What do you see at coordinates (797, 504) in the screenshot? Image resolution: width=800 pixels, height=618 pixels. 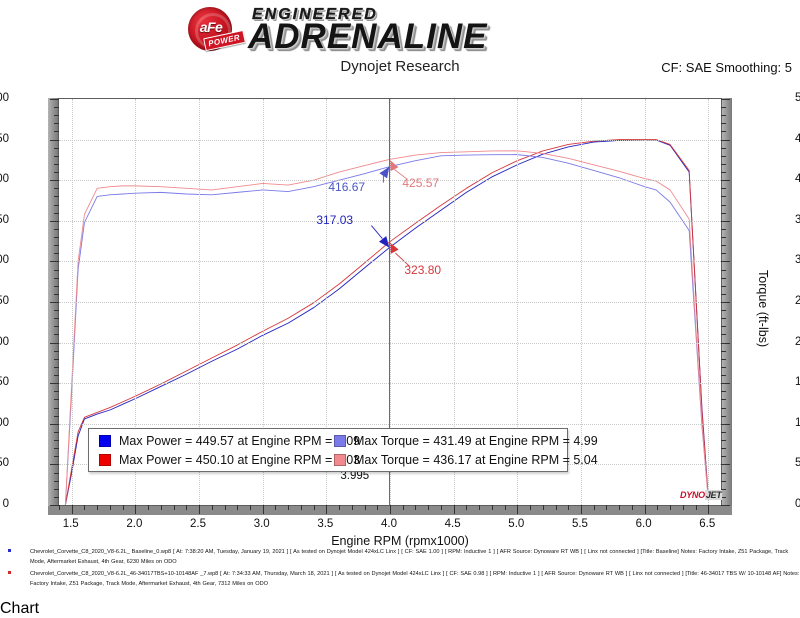 I see `right-axis-tick-label: 0` at bounding box center [797, 504].